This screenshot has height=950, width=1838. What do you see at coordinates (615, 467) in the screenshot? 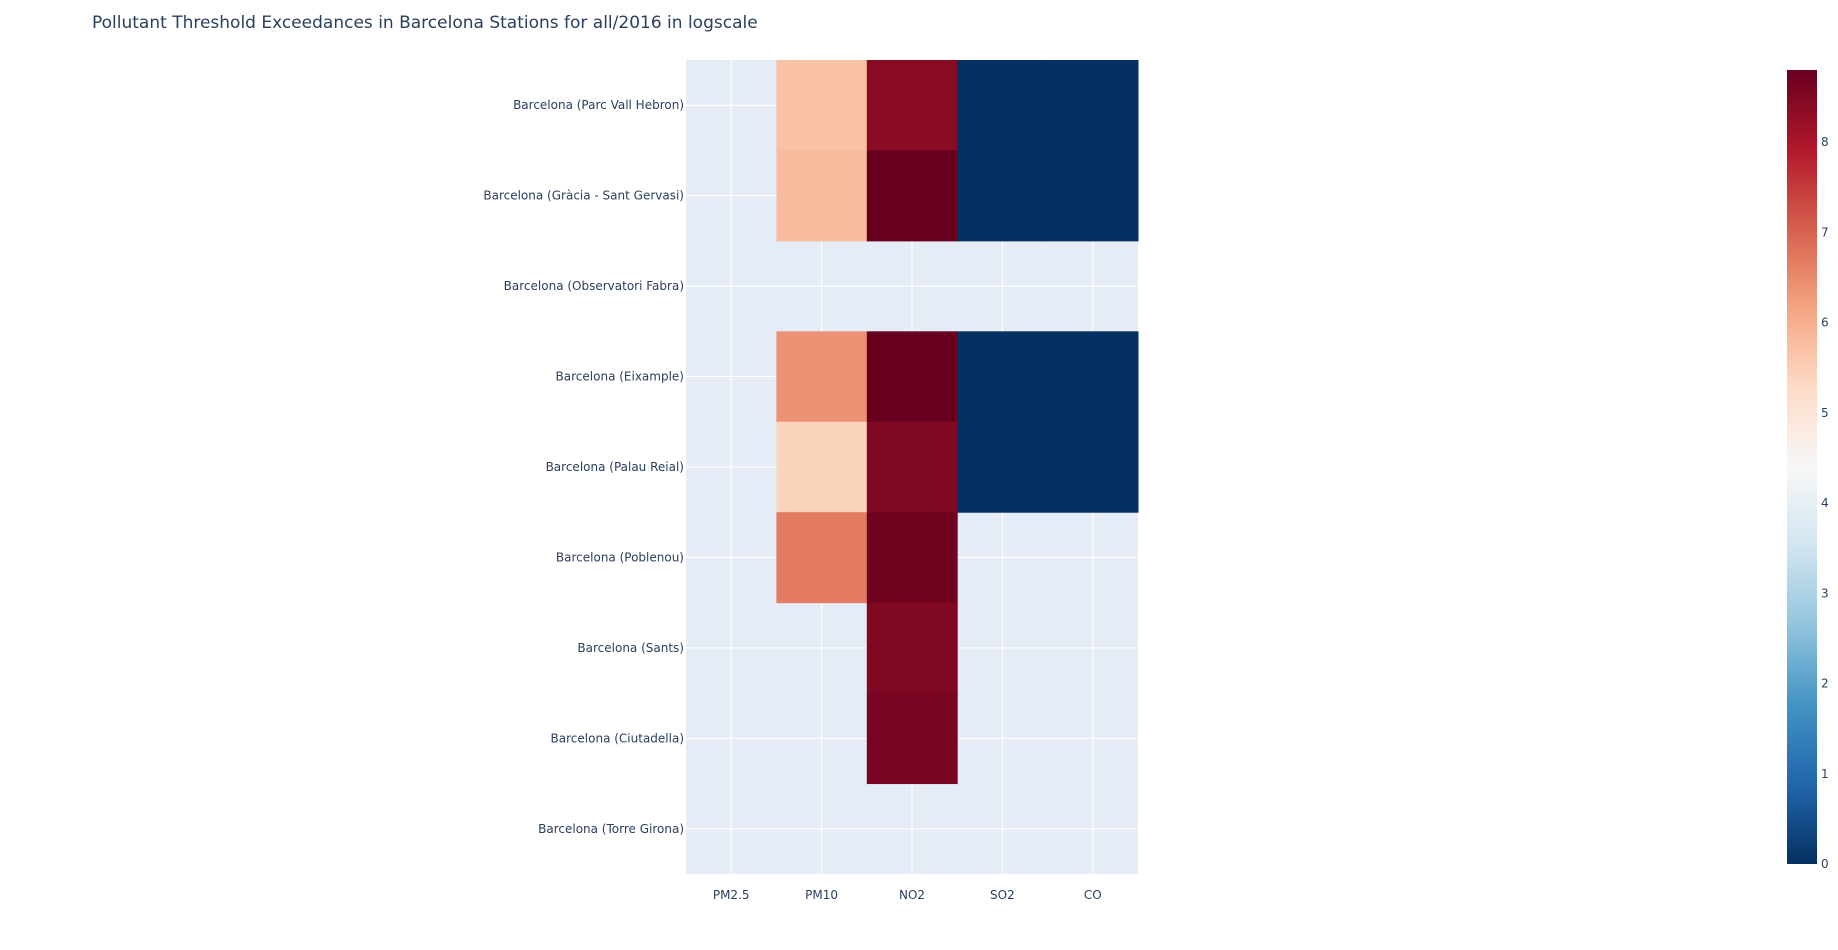
I see `y-tick-label: Barcelona (Palau Reial)` at bounding box center [615, 467].